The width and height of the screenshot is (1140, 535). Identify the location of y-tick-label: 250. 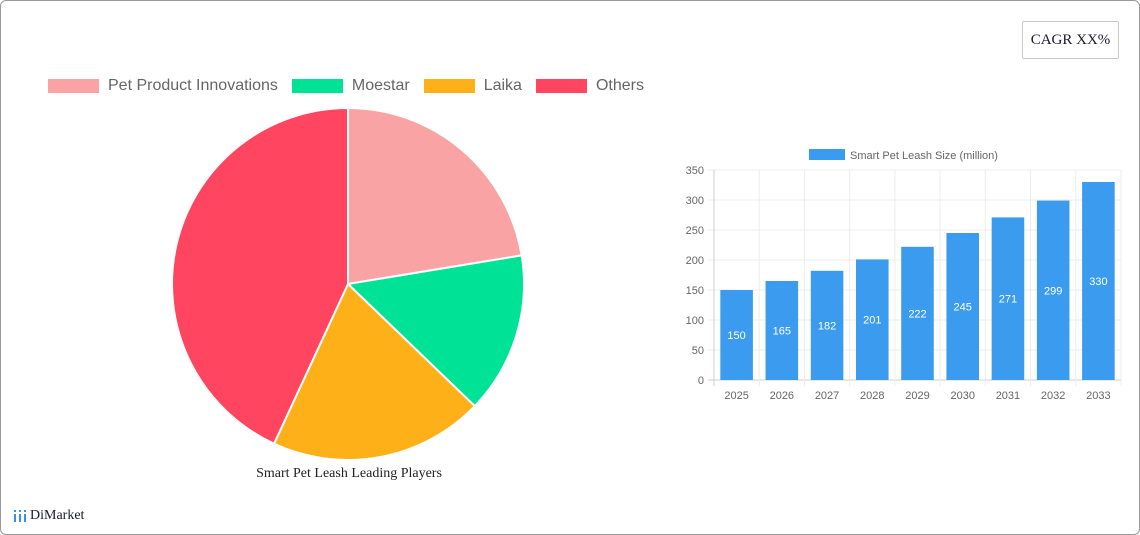
(695, 231).